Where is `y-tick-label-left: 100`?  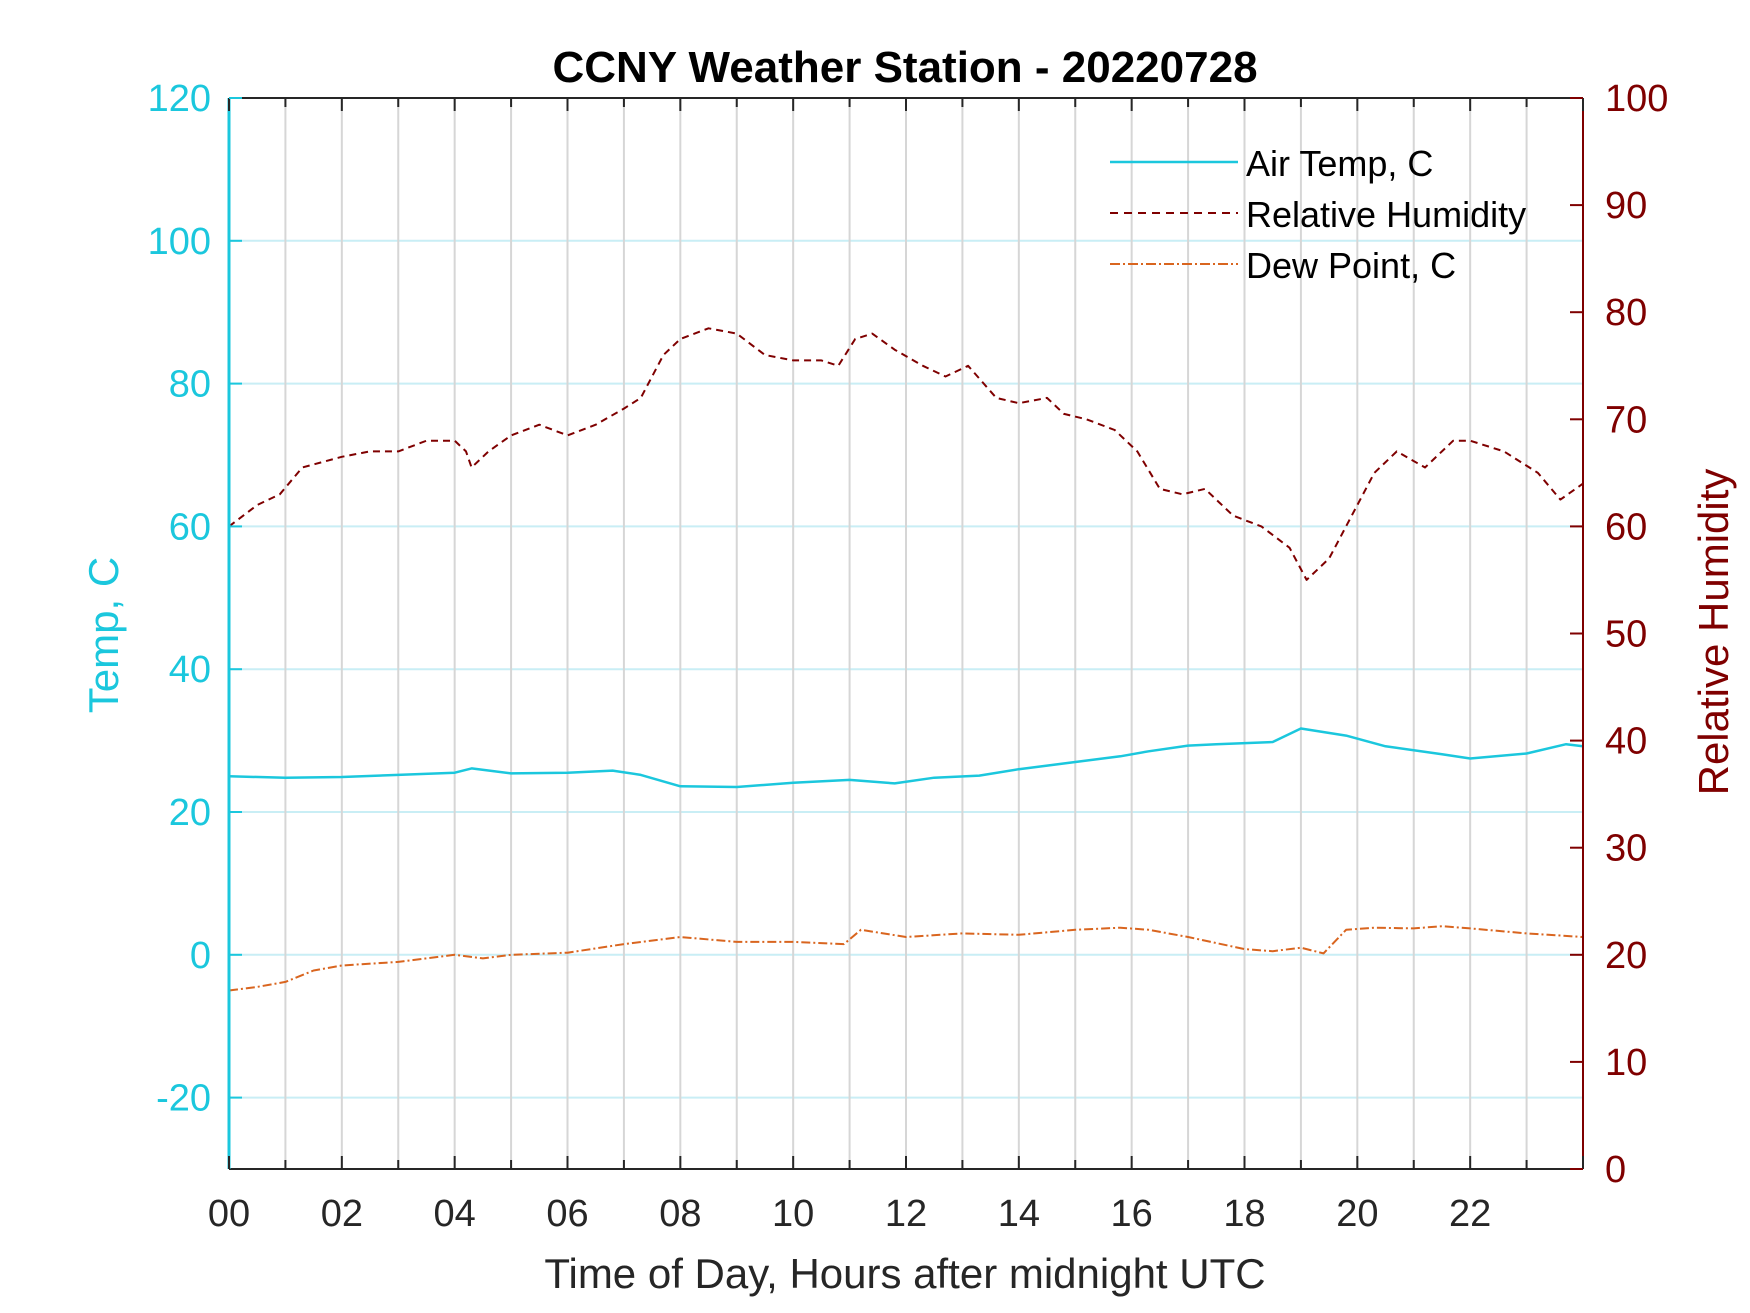
y-tick-label-left: 100 is located at coordinates (179, 242).